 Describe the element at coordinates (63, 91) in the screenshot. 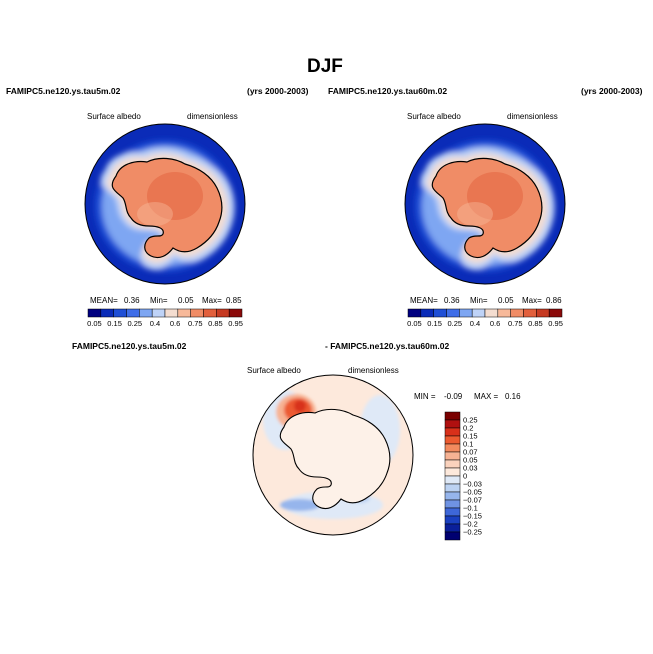

I see `panel1-case-name: FAMIPC5.ne120.ys.tau5m.02` at that location.